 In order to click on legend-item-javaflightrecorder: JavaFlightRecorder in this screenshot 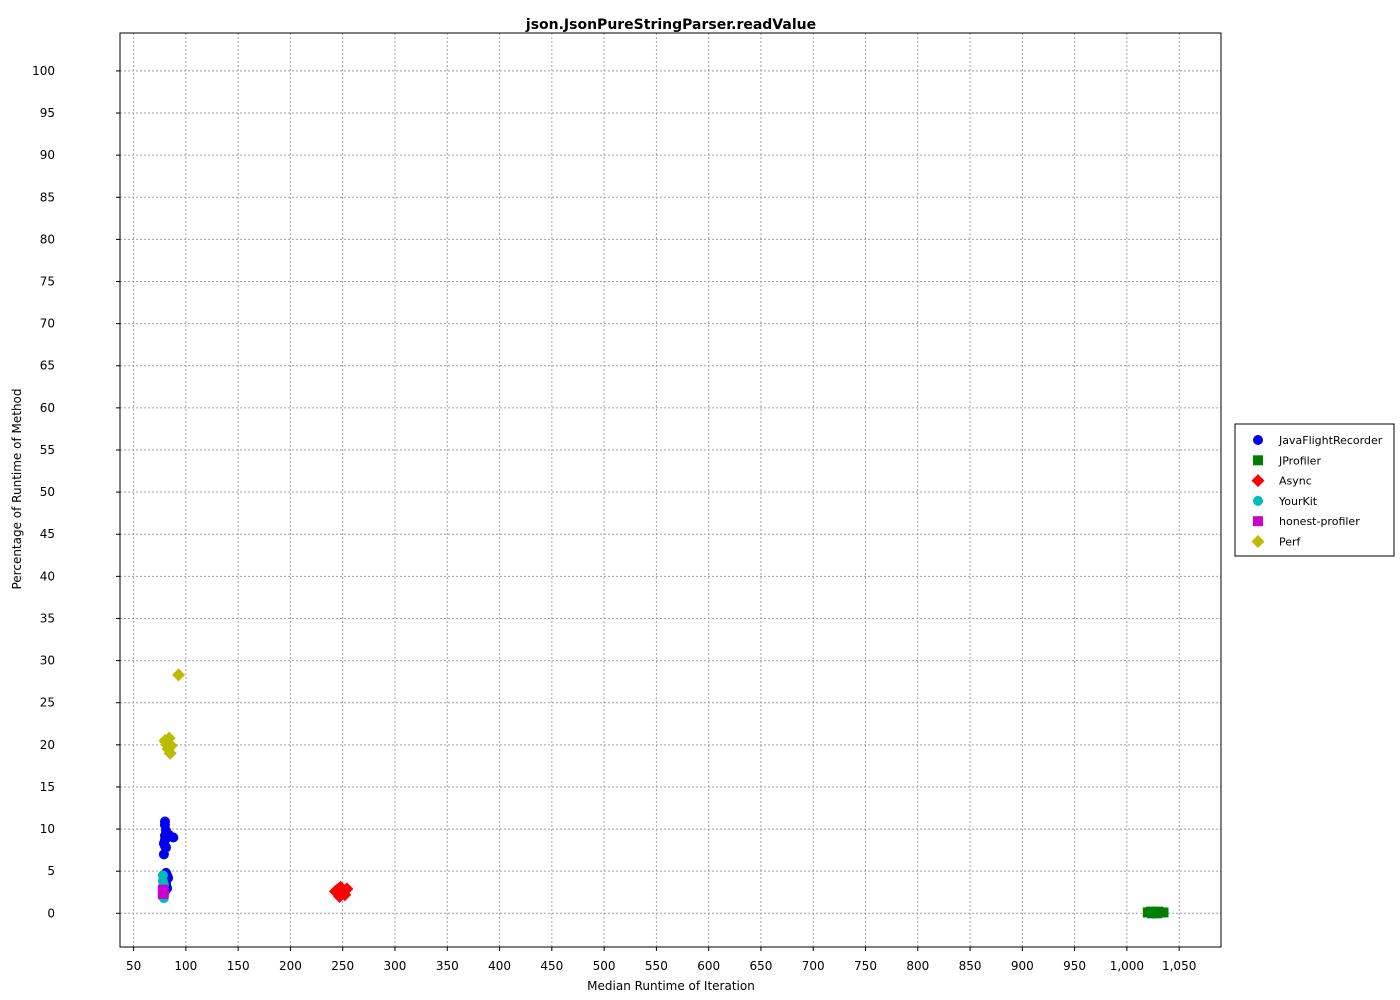, I will do `click(1318, 440)`.